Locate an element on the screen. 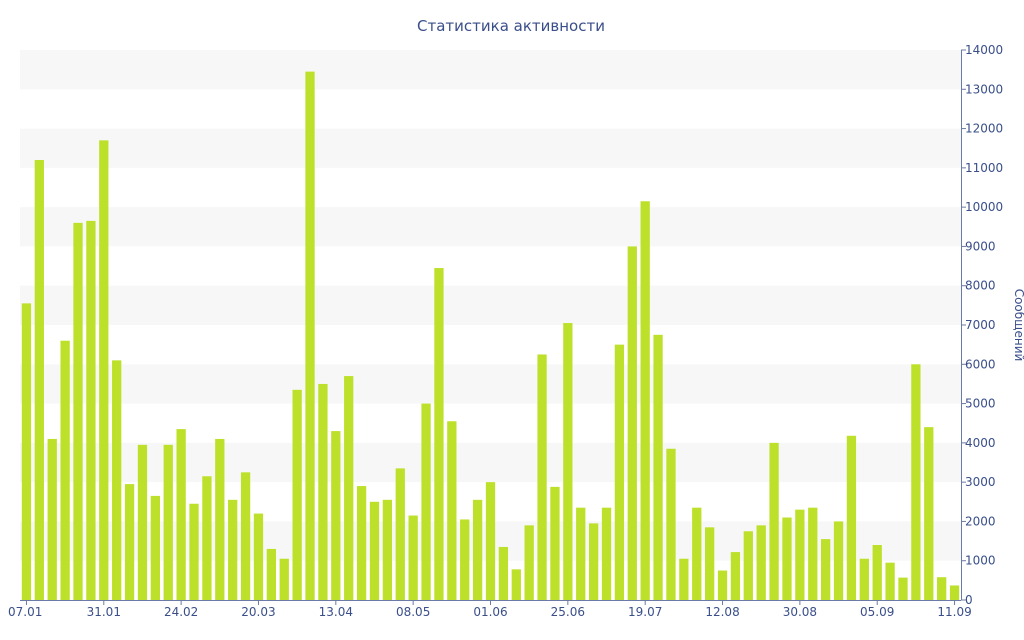 This screenshot has width=1024, height=640. x-tick-label: 12.08 is located at coordinates (722, 612).